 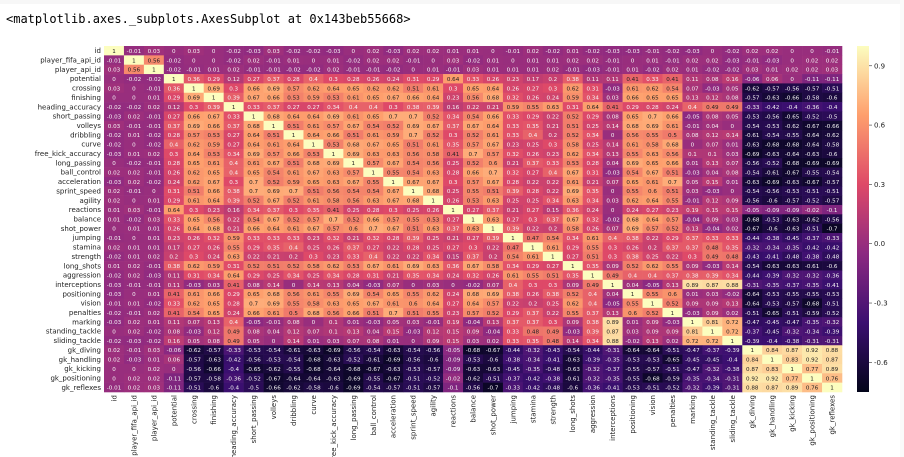 What do you see at coordinates (154, 418) in the screenshot?
I see `column-label: player_api_id` at bounding box center [154, 418].